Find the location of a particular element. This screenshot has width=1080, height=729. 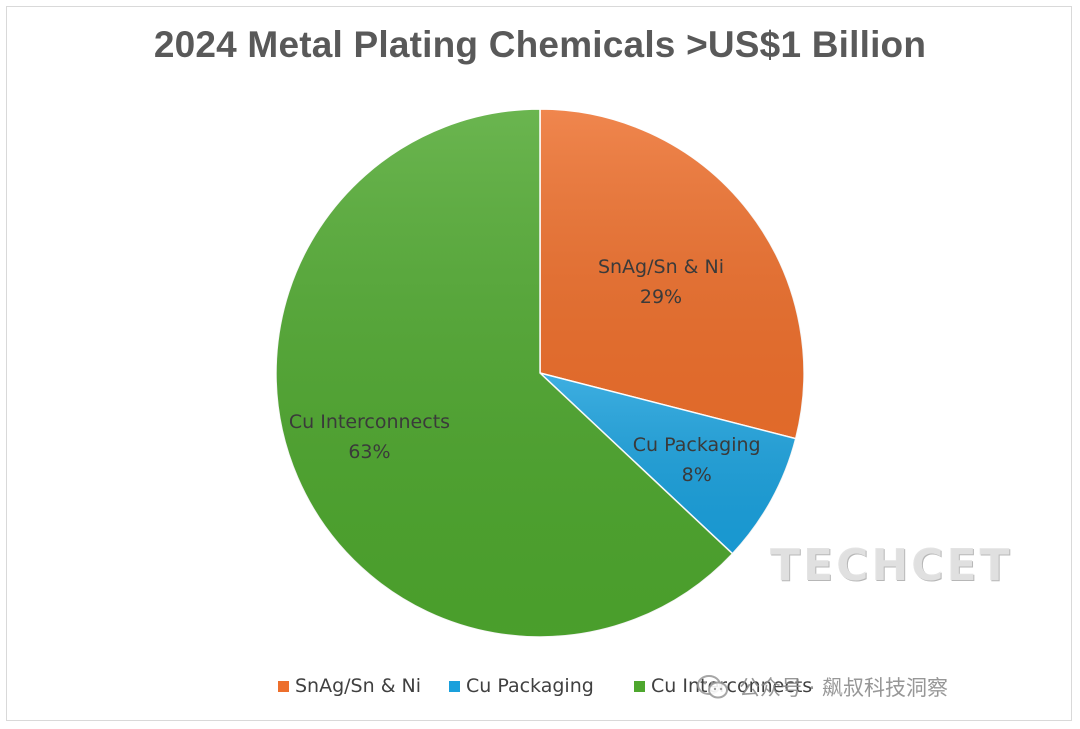

slice-percent-label: 63% is located at coordinates (369, 452).